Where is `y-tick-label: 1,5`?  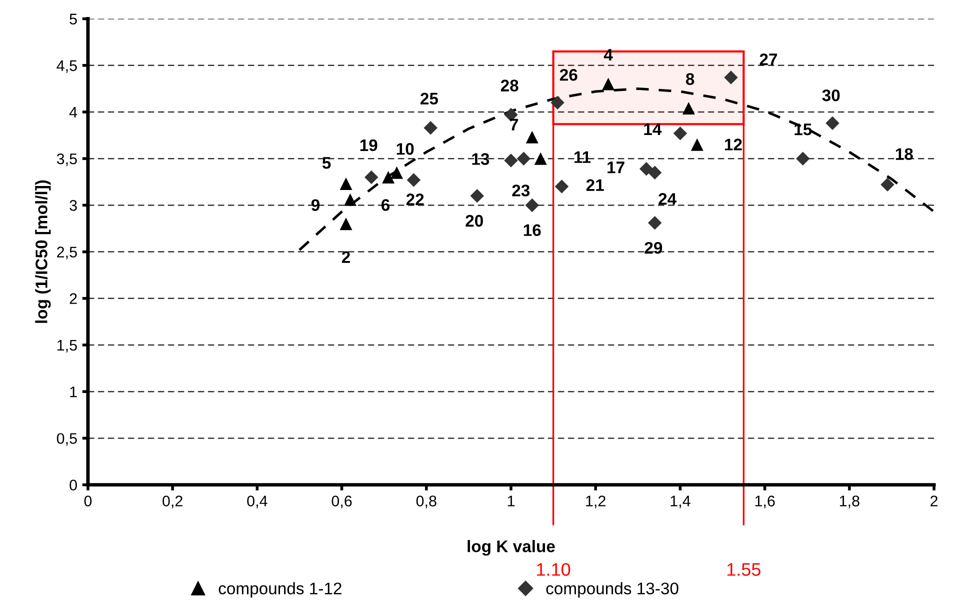 y-tick-label: 1,5 is located at coordinates (67, 346).